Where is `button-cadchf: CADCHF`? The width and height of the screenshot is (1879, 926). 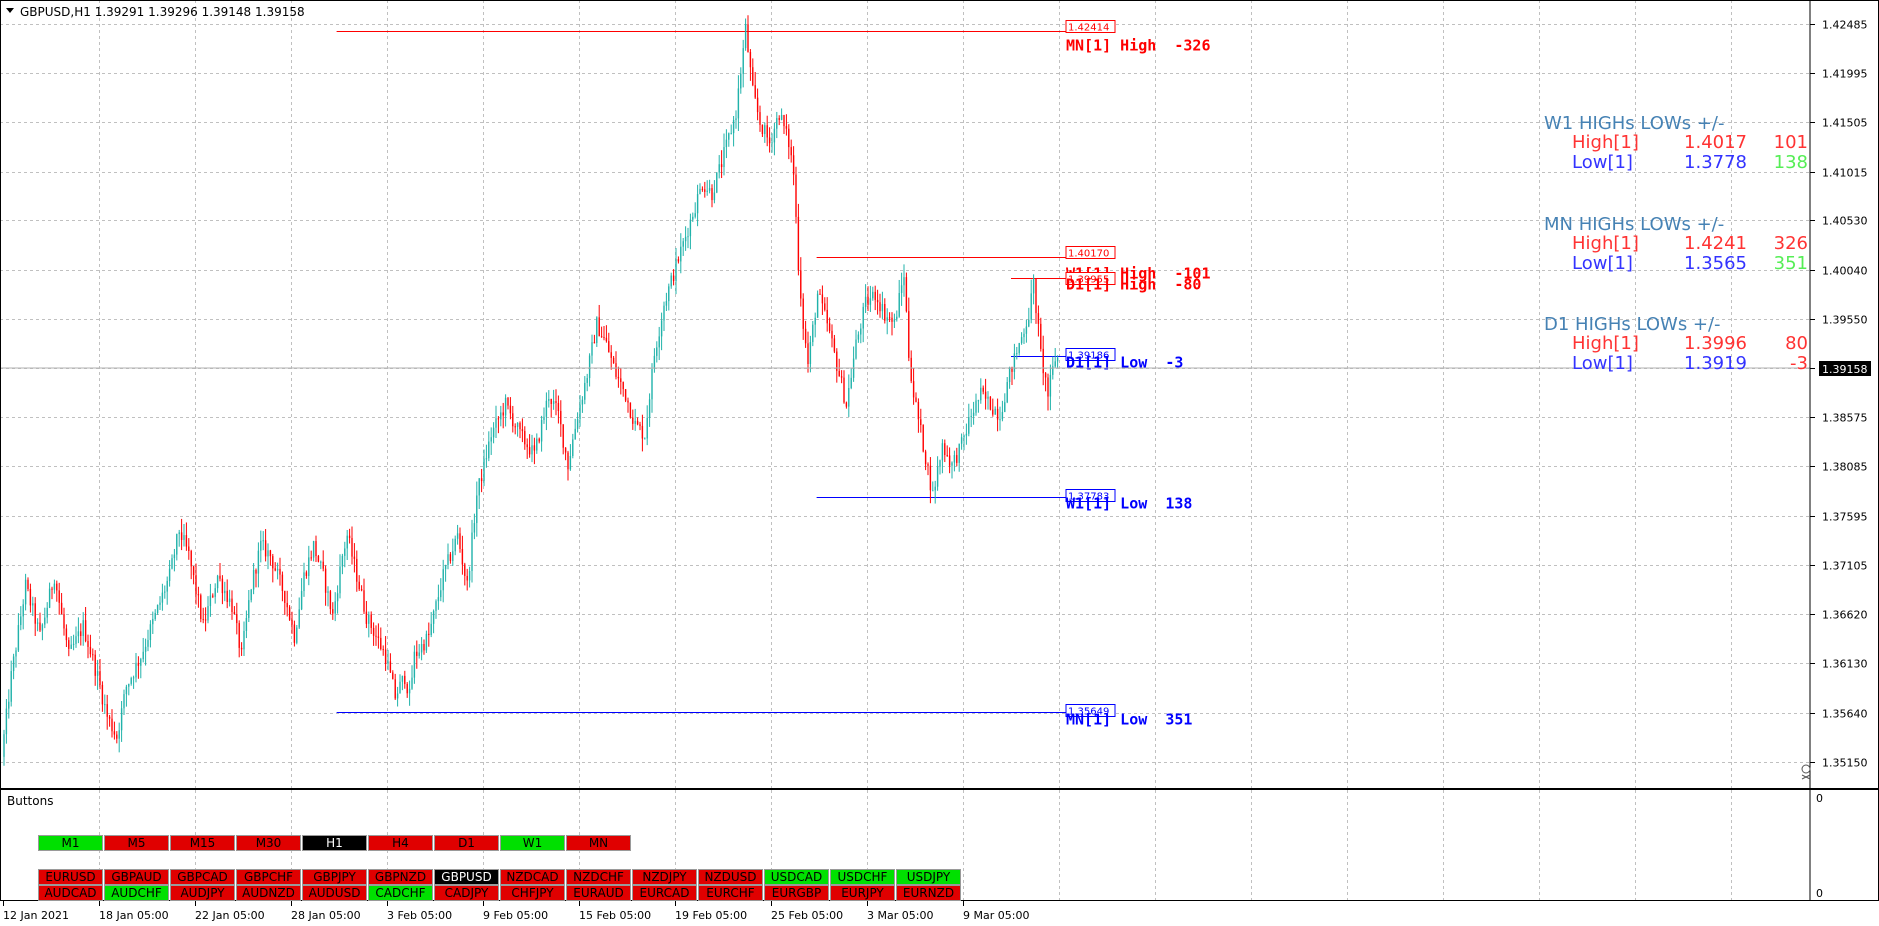 button-cadchf: CADCHF is located at coordinates (400, 893).